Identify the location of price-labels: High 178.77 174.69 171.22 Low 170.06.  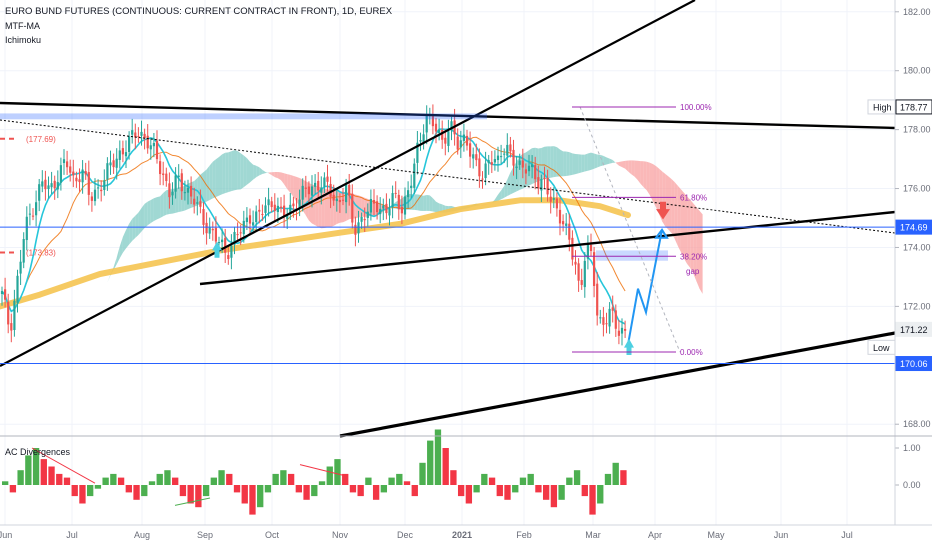
(899, 235).